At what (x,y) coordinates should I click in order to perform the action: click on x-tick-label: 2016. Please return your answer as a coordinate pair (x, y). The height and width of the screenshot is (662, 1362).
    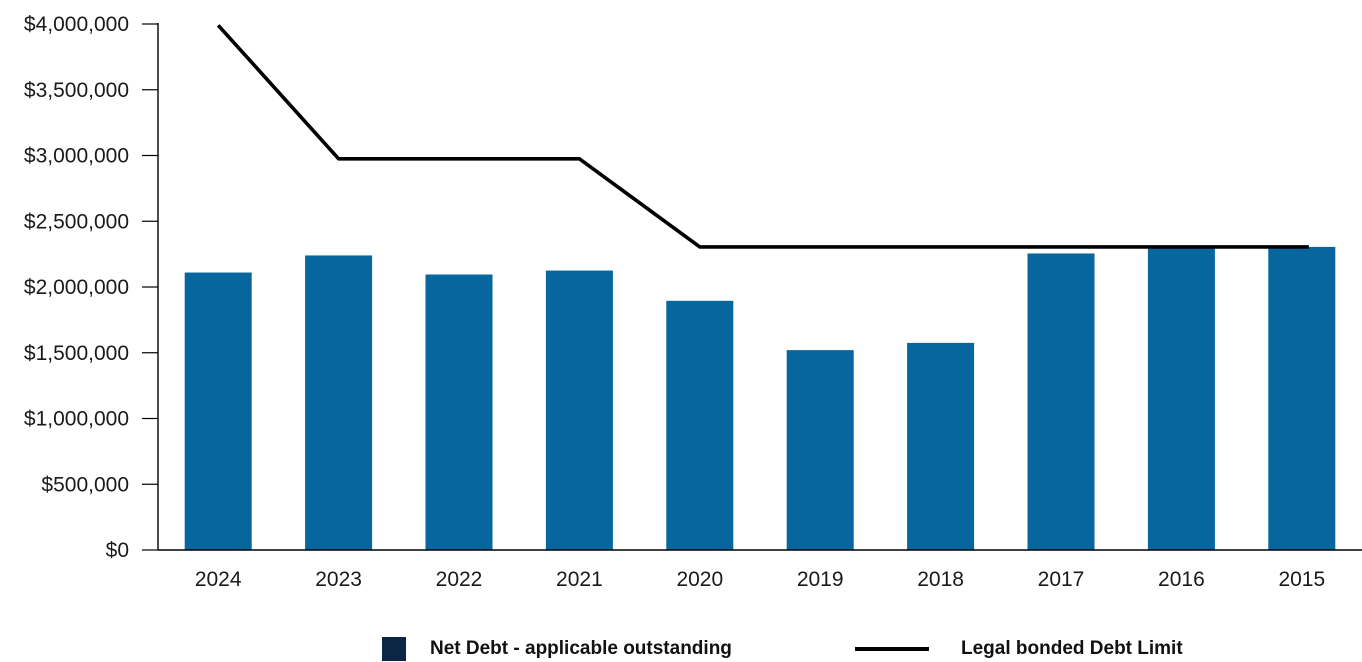
    Looking at the image, I should click on (1181, 579).